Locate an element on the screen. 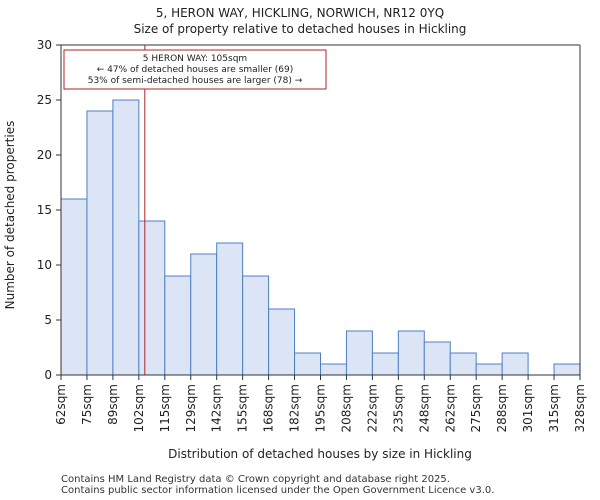 The image size is (600, 500). x-tick-label: 155sqm is located at coordinates (243, 408).